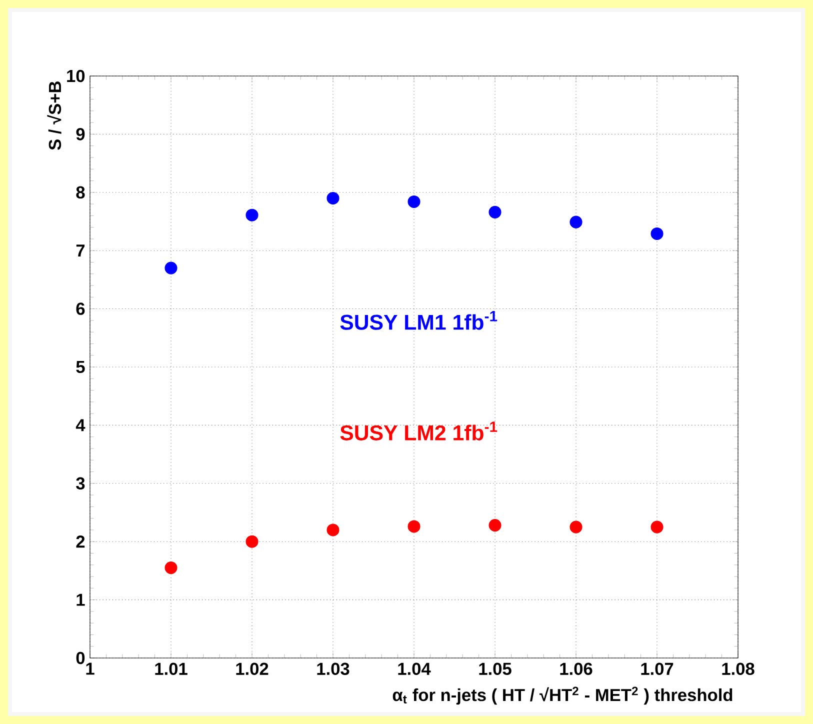 This screenshot has width=813, height=724. What do you see at coordinates (80, 192) in the screenshot?
I see `y-tick-label: 8` at bounding box center [80, 192].